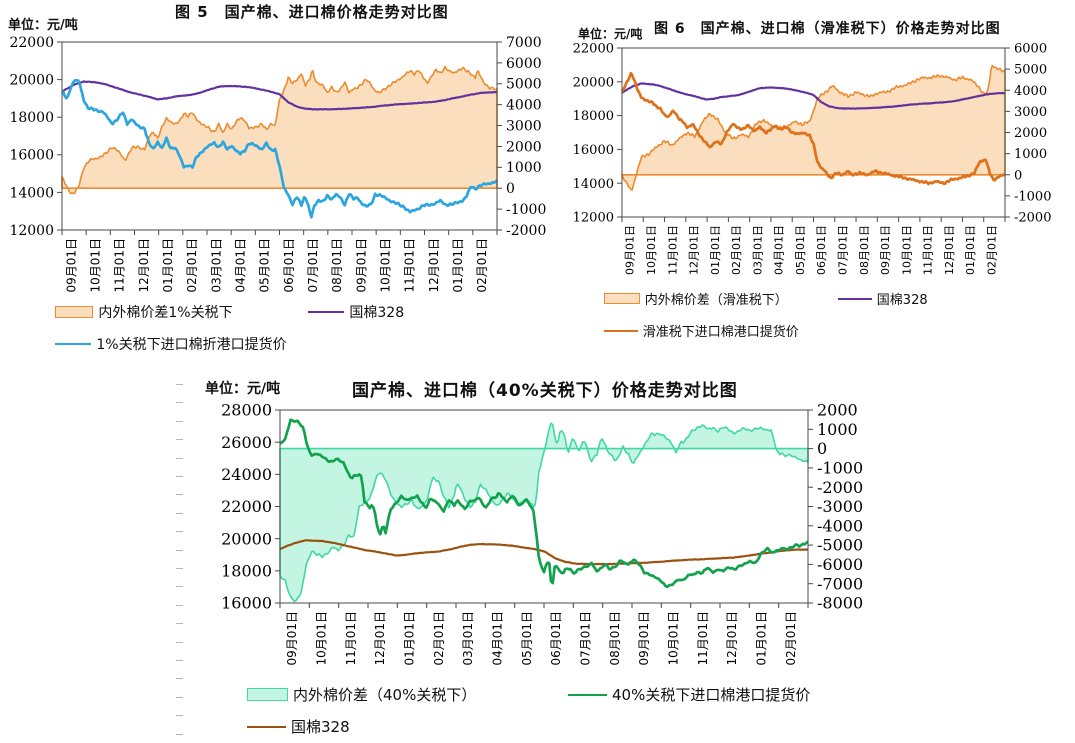 This screenshot has height=743, width=1075. I want to click on legend-label: 滑准税下进口棉港口提货价, so click(720, 332).